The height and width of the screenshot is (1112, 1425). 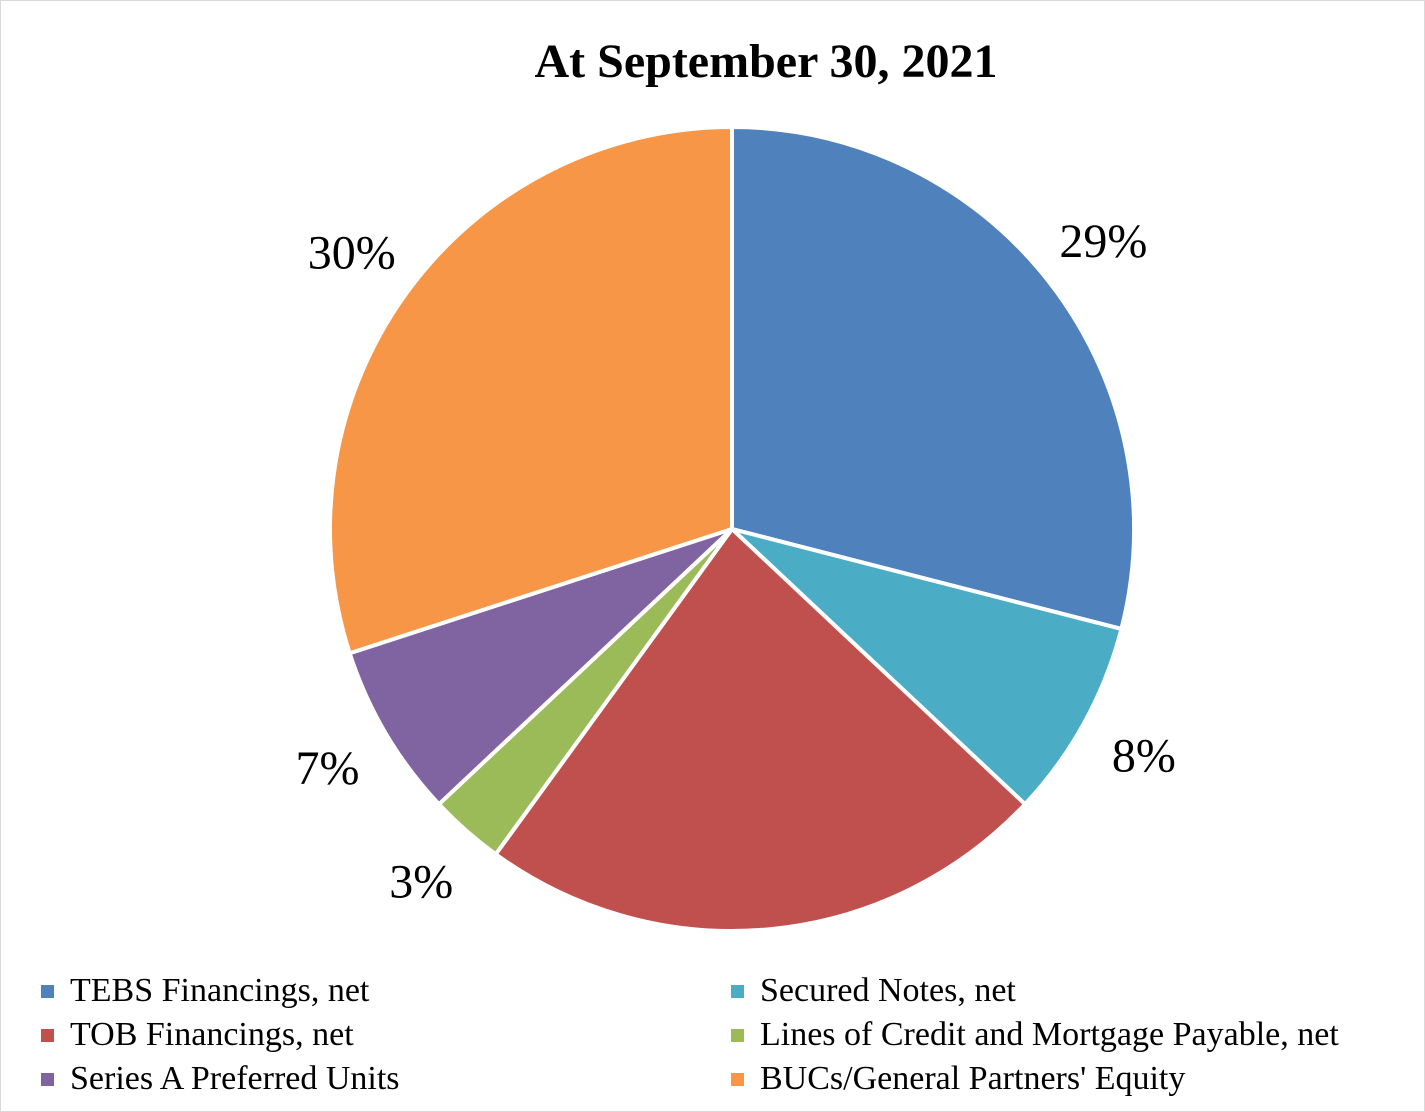 What do you see at coordinates (352, 253) in the screenshot?
I see `data-label-5: 30%` at bounding box center [352, 253].